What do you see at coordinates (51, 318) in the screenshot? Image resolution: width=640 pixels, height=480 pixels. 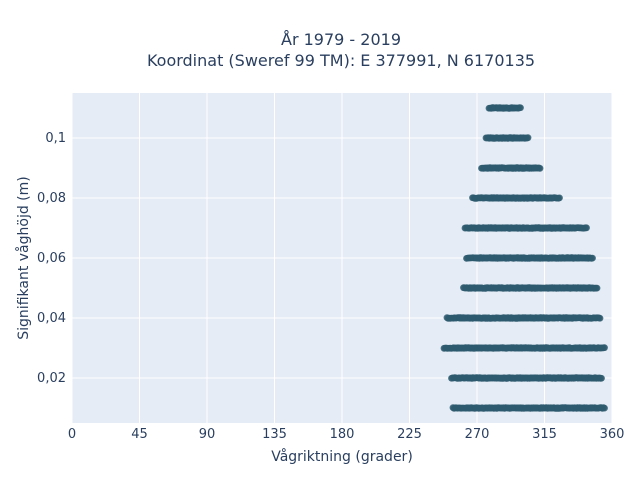 I see `y-tick-label: 0,04` at bounding box center [51, 318].